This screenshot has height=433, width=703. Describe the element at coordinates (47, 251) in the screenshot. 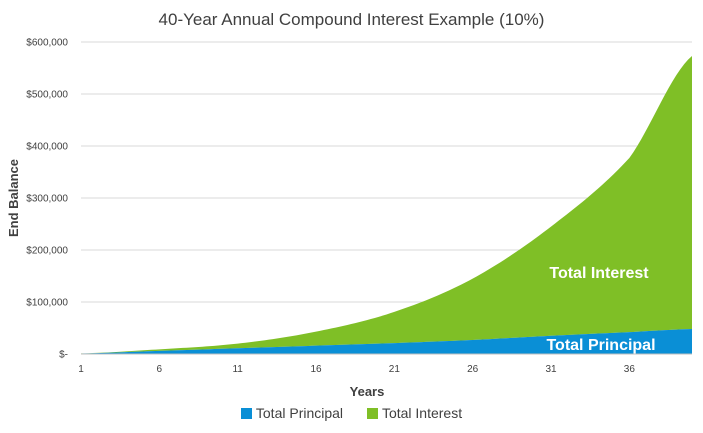

I see `y-tick-label: $200,000` at that location.